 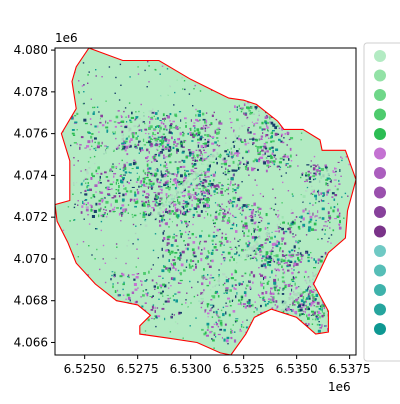 I want to click on y-tick-label: 4.066, so click(x=31, y=342).